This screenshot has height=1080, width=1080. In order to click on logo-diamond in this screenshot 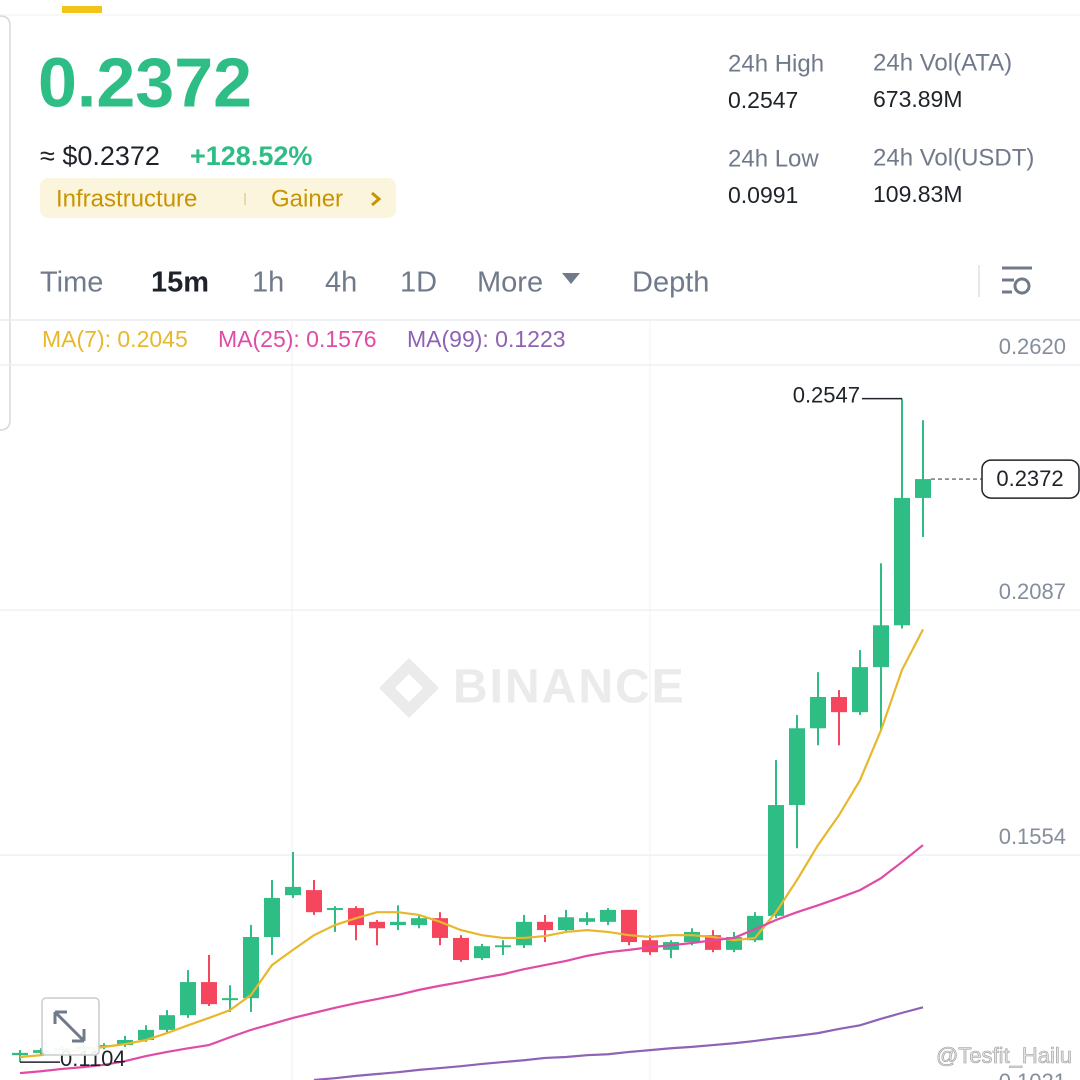, I will do `click(409, 688)`.